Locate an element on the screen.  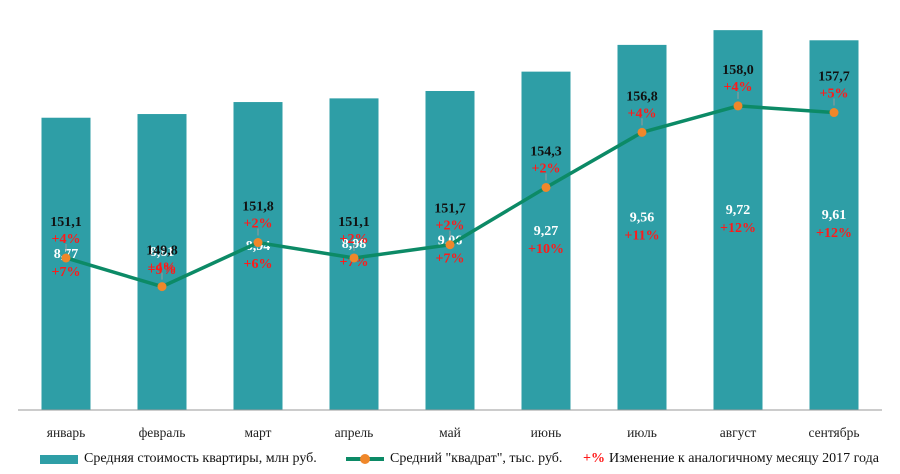
legend-bar-label: Средняя стоимость квартиры, млн руб. is located at coordinates (200, 458).